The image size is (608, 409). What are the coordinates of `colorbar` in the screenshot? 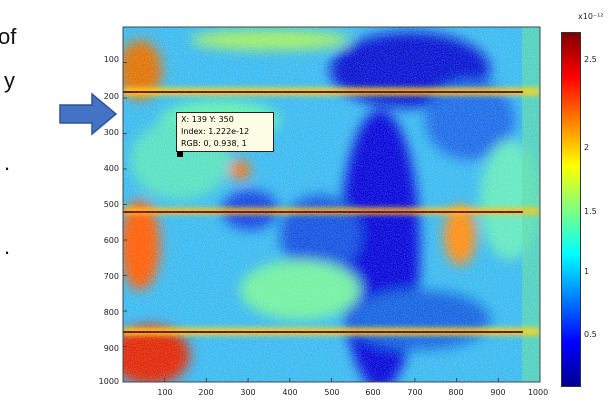 It's located at (571, 209).